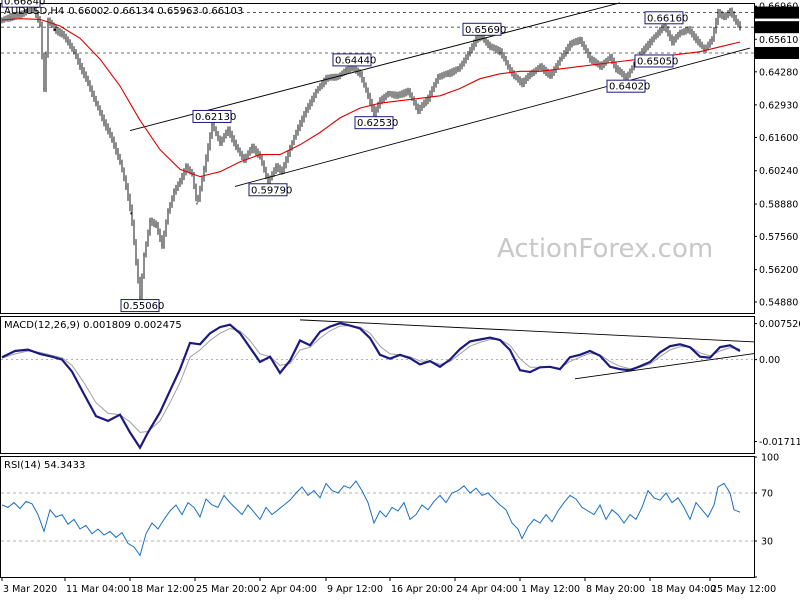  What do you see at coordinates (289, 589) in the screenshot?
I see `x-tick-label: 2 Apr 04:00` at bounding box center [289, 589].